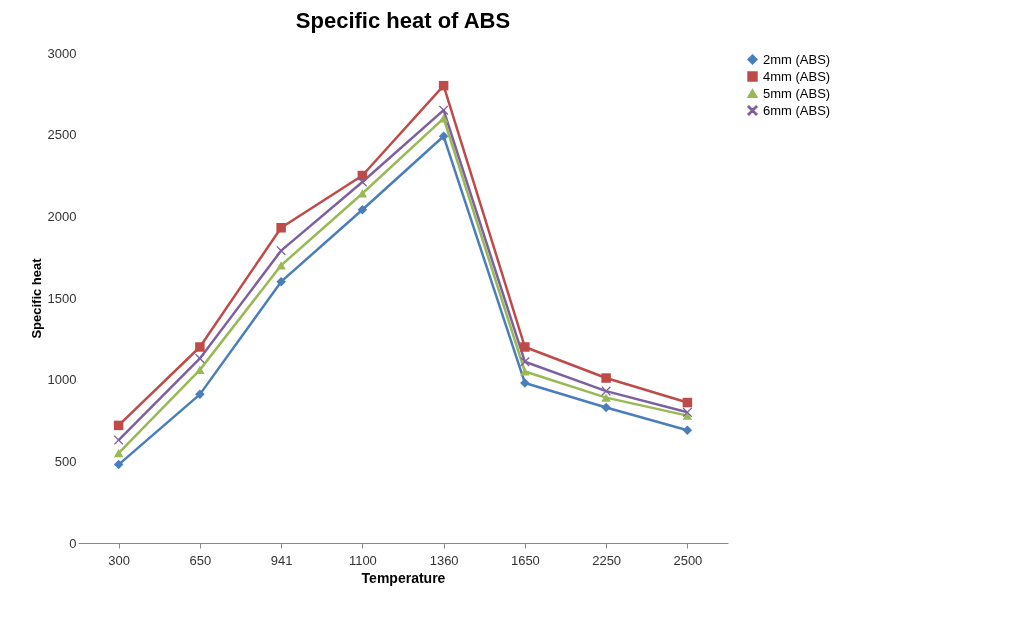 This screenshot has width=1035, height=642. What do you see at coordinates (797, 93) in the screenshot?
I see `legend-label: 5mm (ABS)` at bounding box center [797, 93].